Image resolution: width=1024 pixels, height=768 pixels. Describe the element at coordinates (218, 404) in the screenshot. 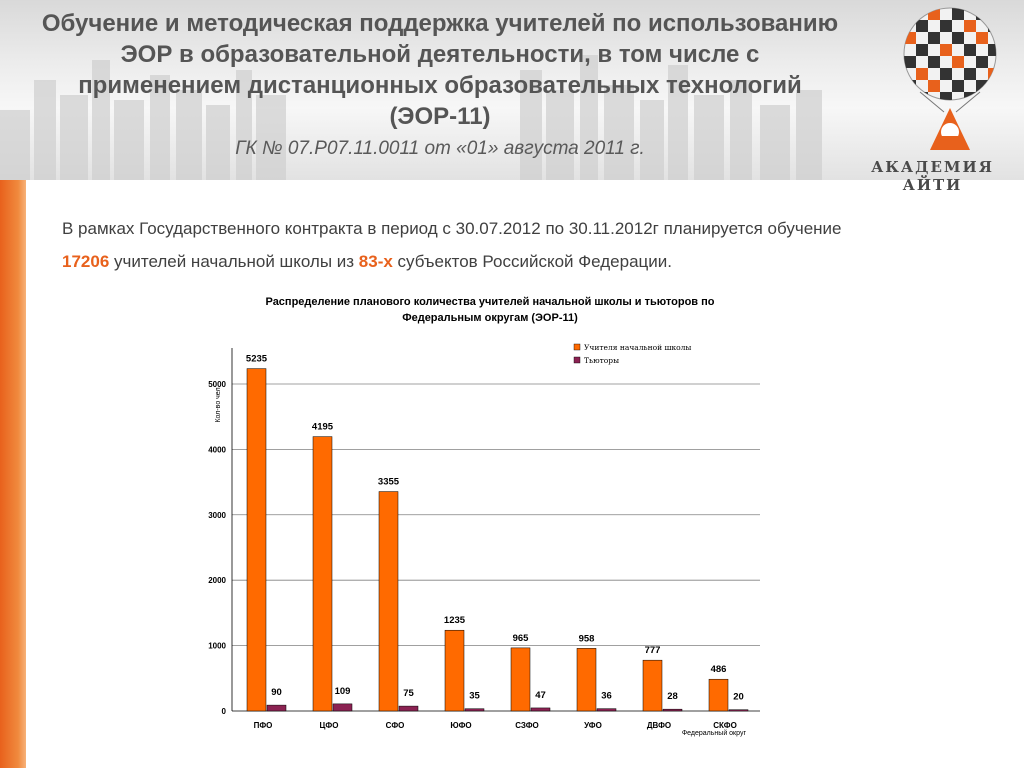

I see `y-axis-title: Кол-во чел` at that location.